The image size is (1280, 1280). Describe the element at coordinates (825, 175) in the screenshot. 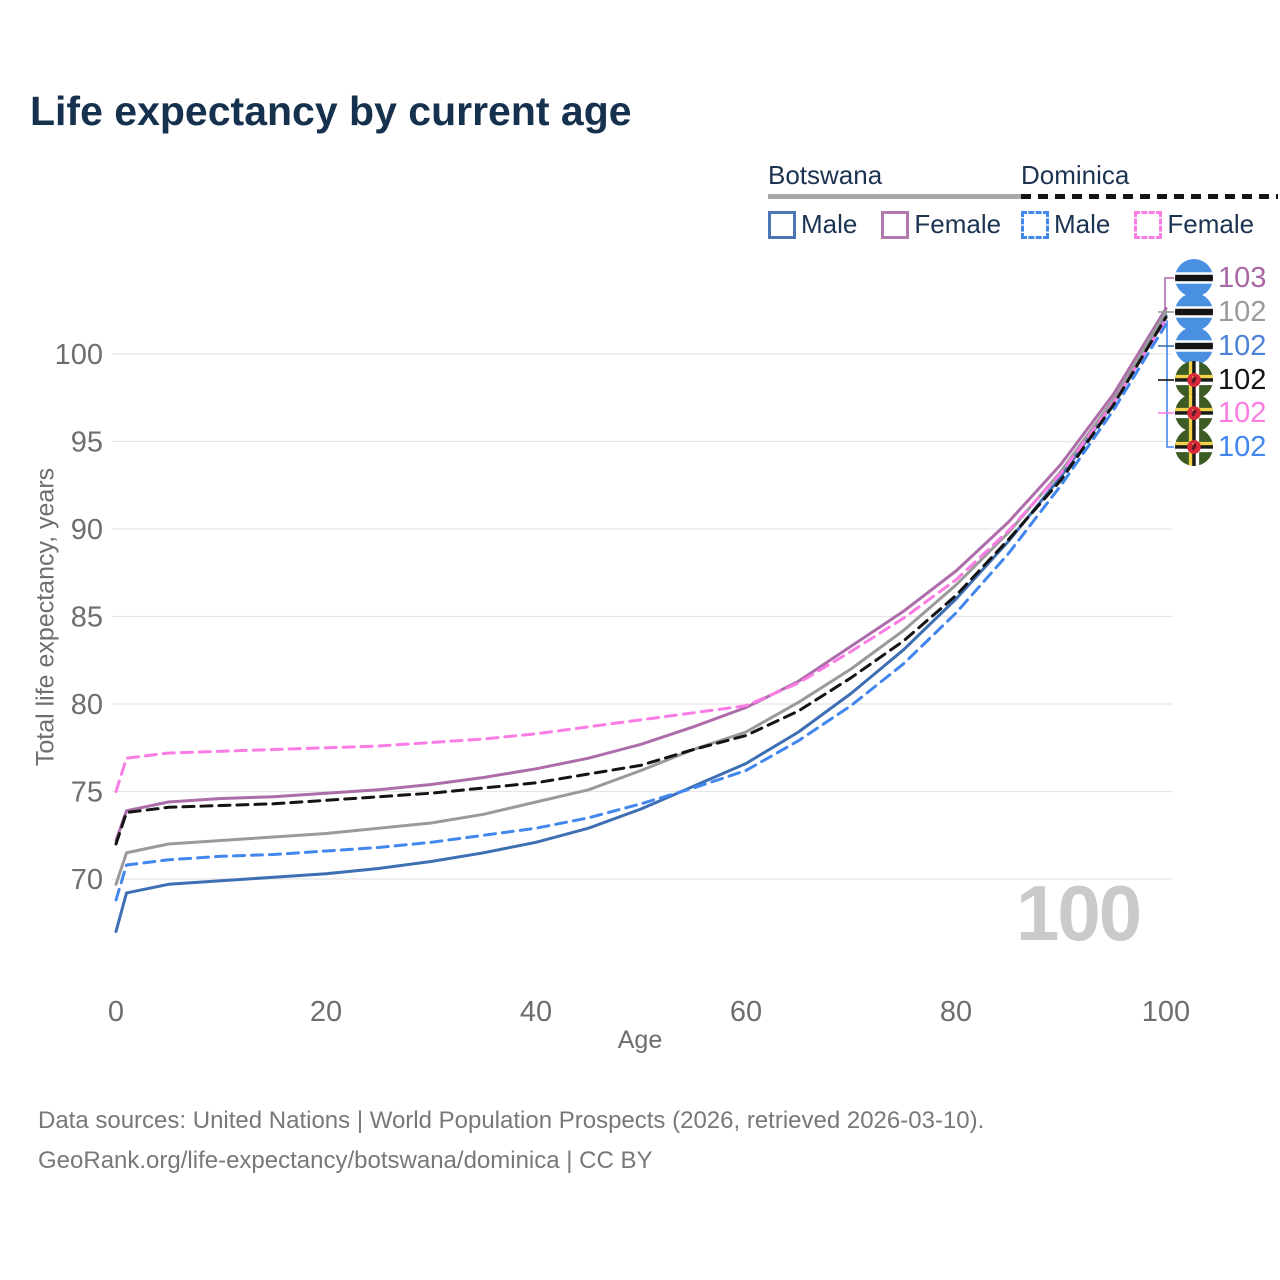

I see `legend-country-label: Botswana` at that location.